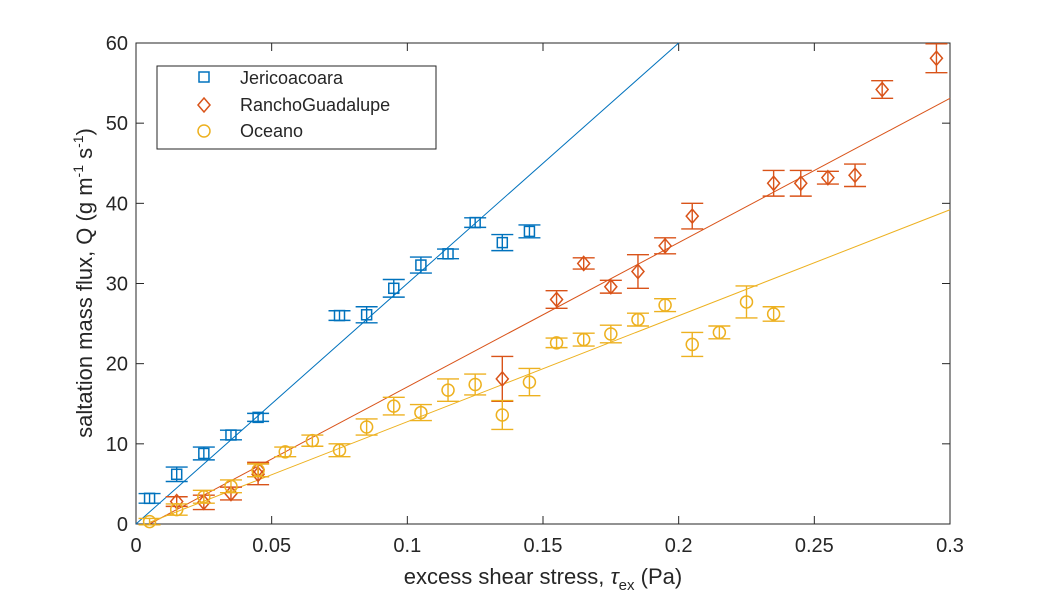 The width and height of the screenshot is (1050, 600). Describe the element at coordinates (679, 546) in the screenshot. I see `x-tick-label: 0.2` at that location.